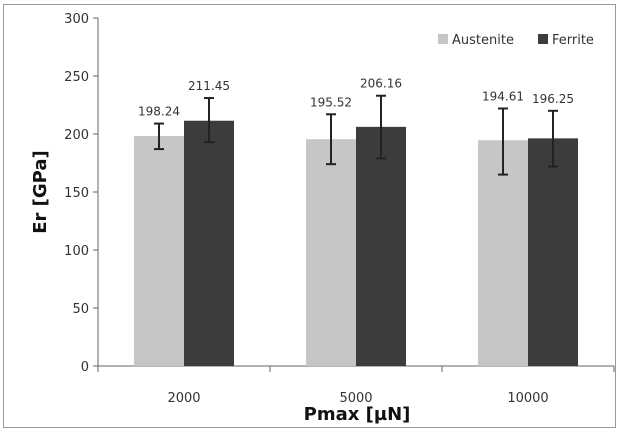 This screenshot has width=621, height=432. I want to click on legend-swatch-austenite, so click(443, 39).